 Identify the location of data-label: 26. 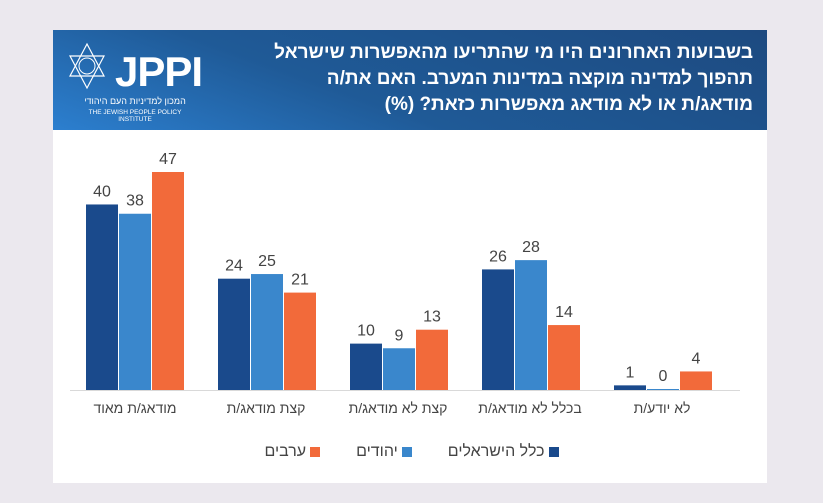
(498, 256).